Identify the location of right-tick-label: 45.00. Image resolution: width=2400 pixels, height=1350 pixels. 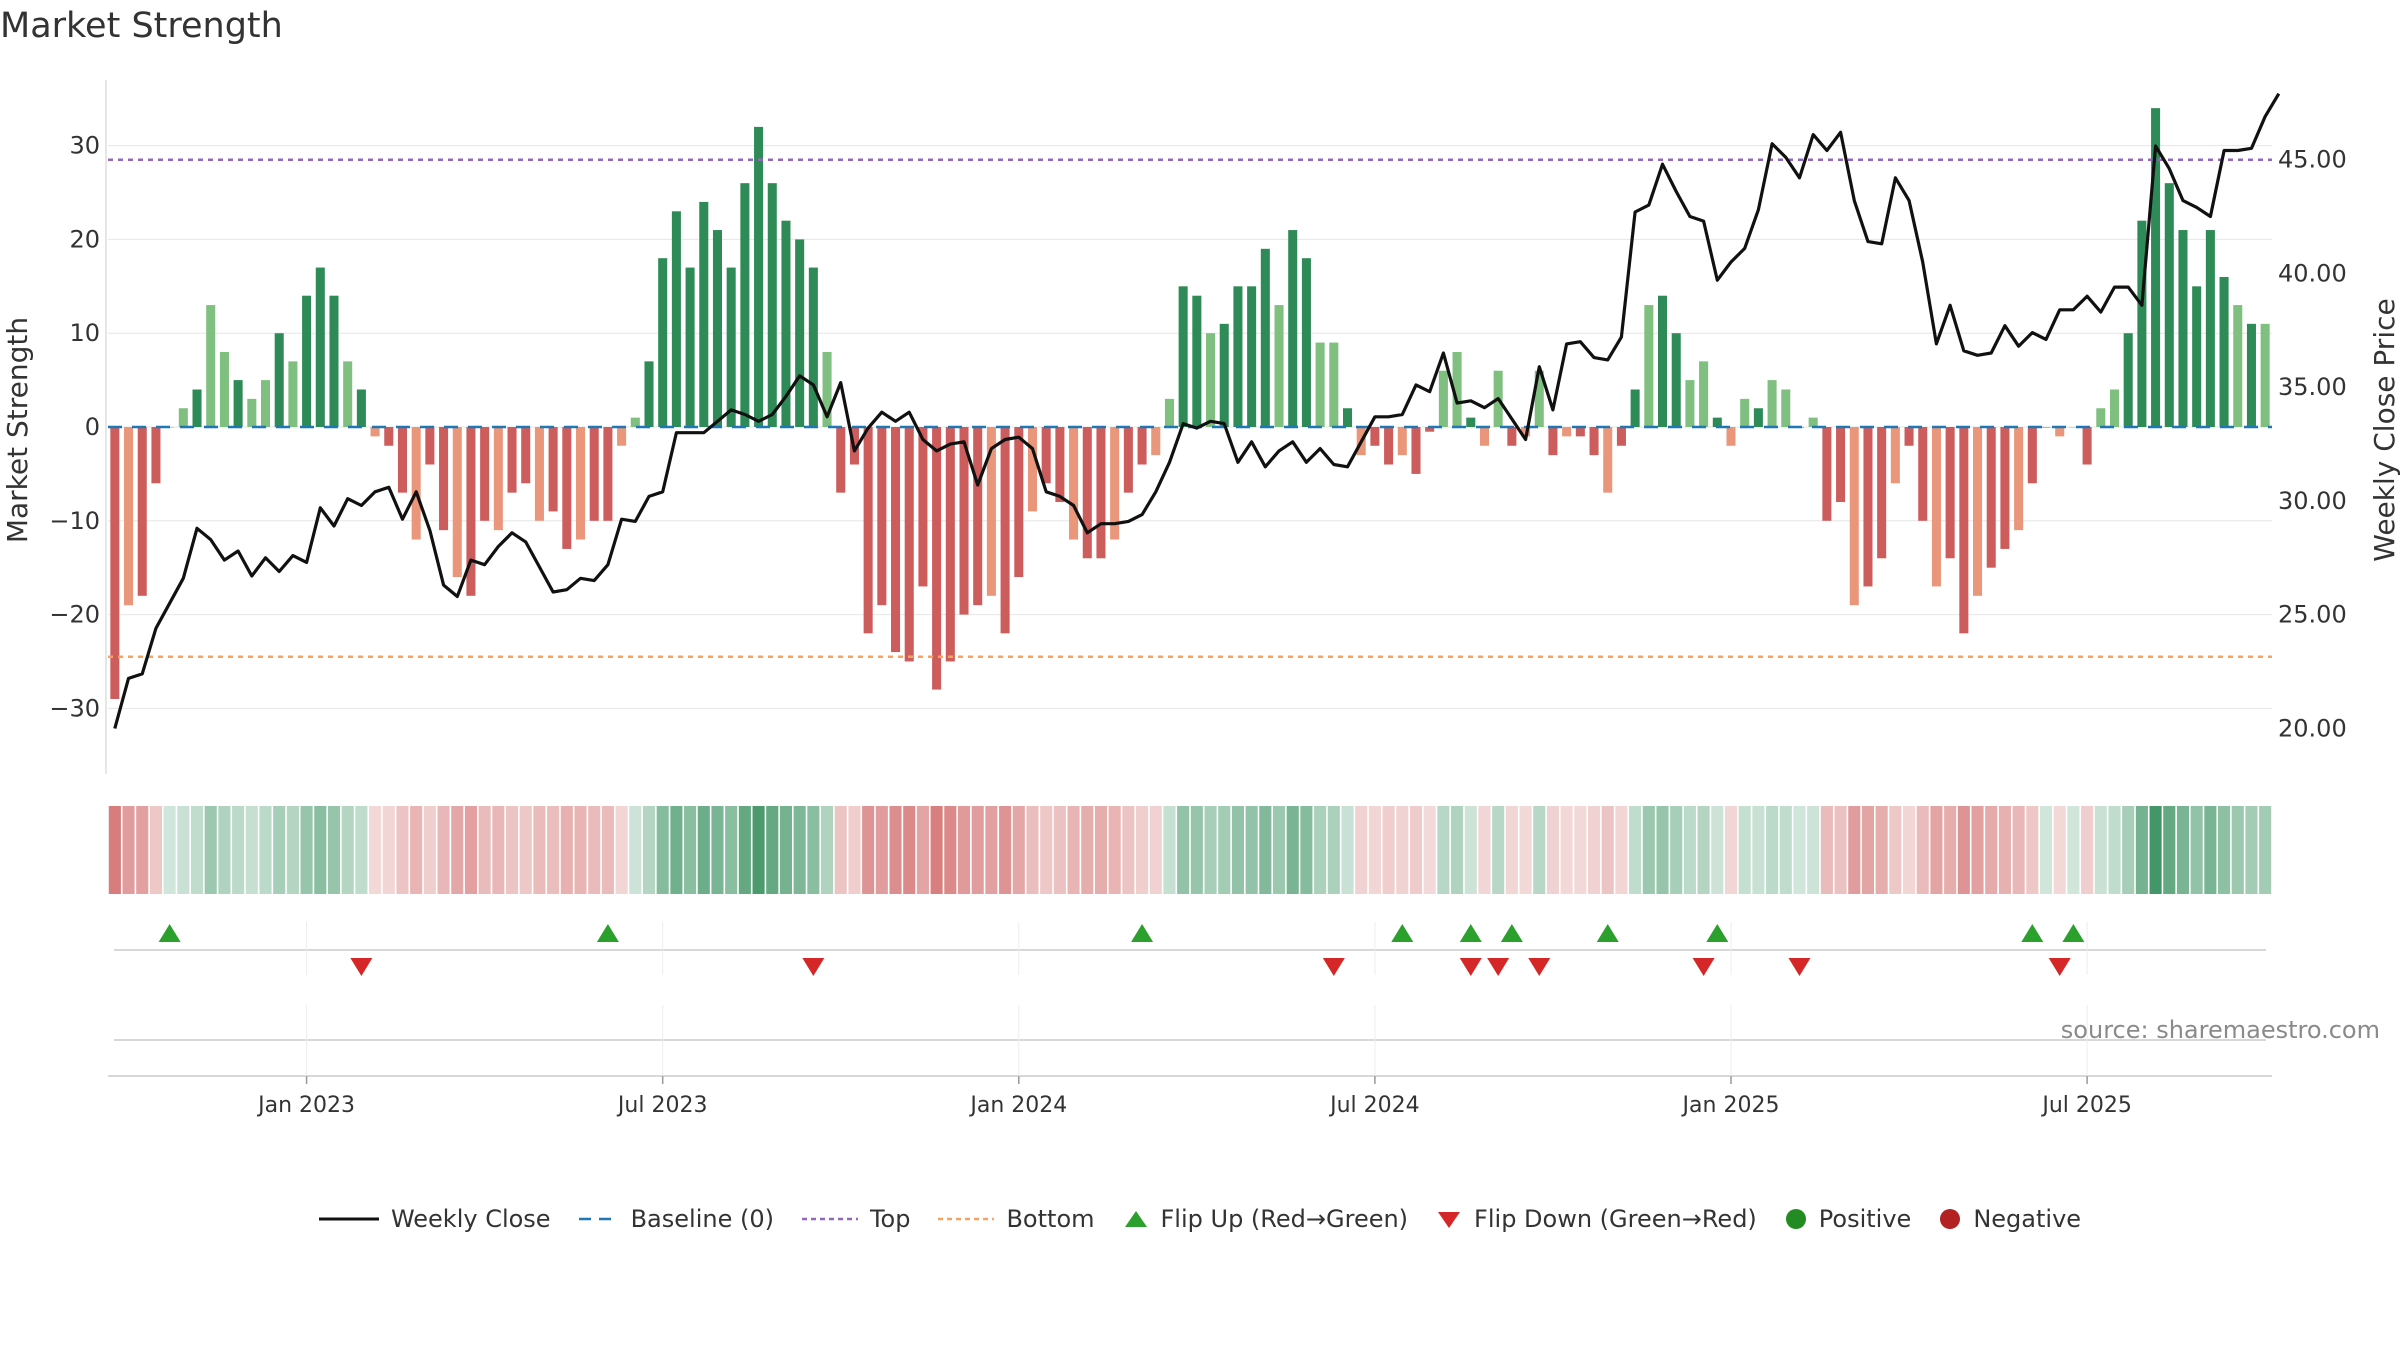
(2312, 160).